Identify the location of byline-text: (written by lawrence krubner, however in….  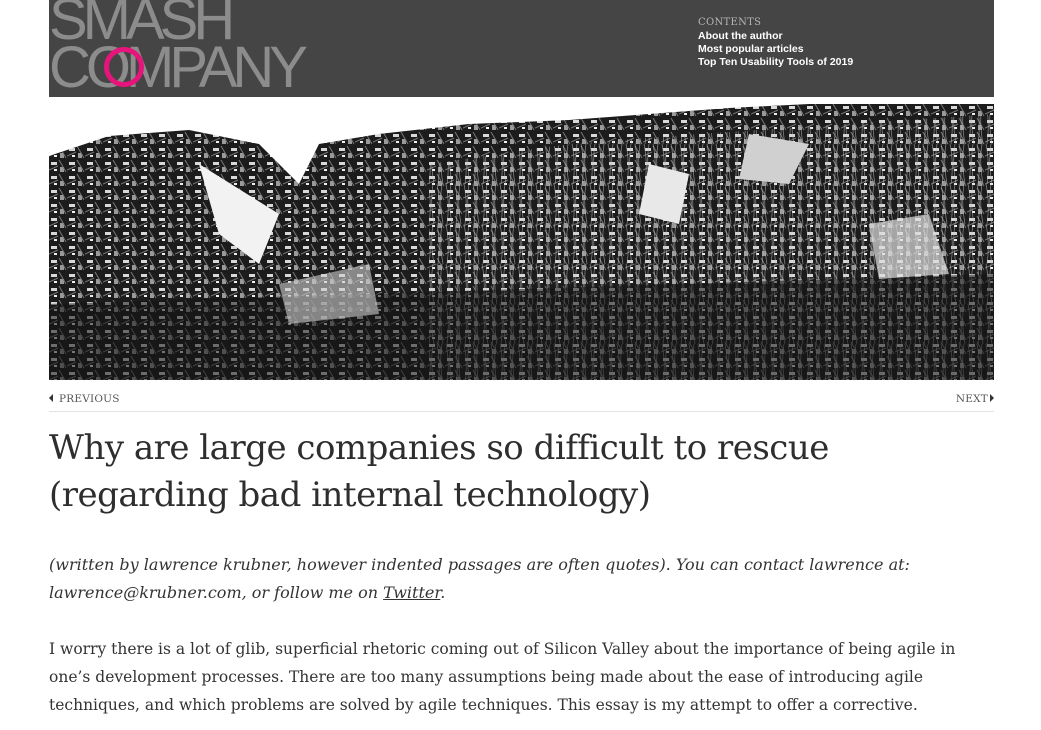
(479, 578).